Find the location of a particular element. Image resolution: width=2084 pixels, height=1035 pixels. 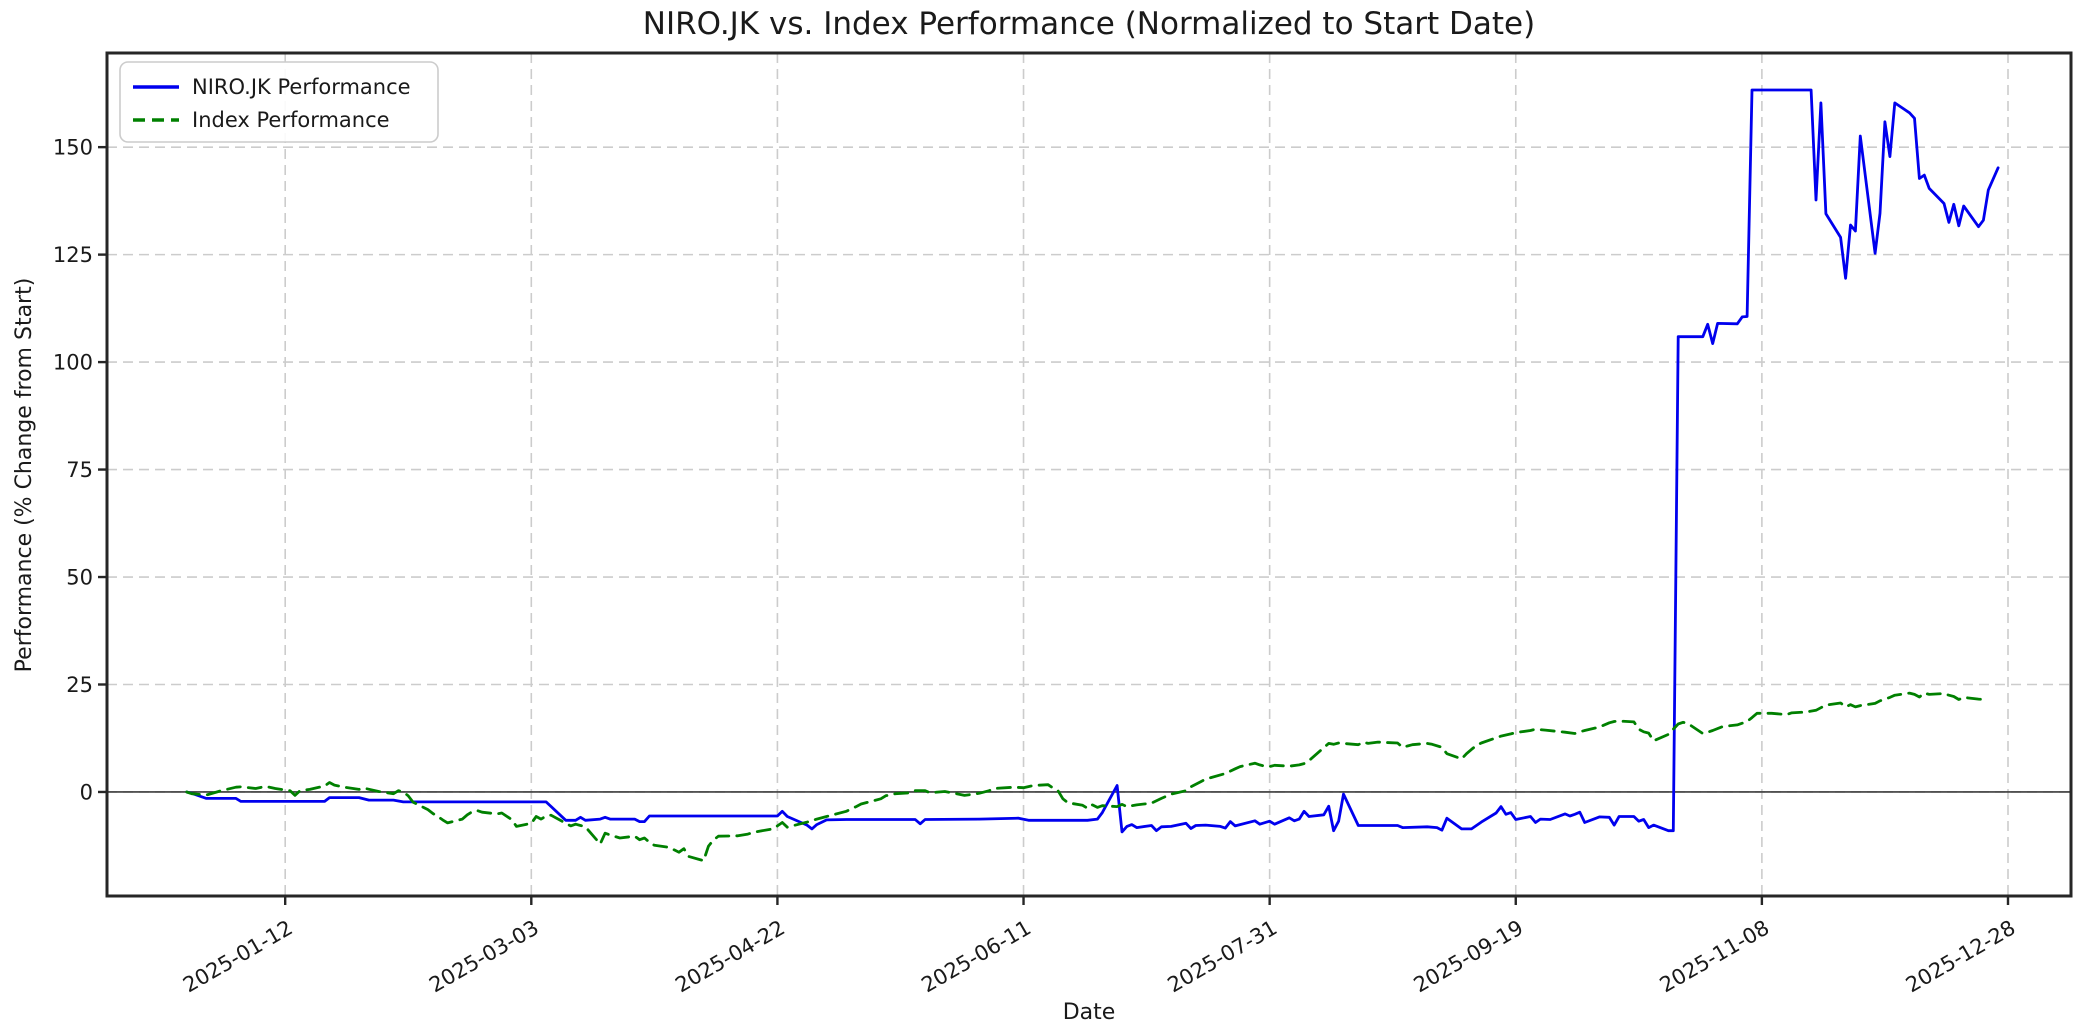

legend: NIRO.JK Performance Index Performance is located at coordinates (279, 102).